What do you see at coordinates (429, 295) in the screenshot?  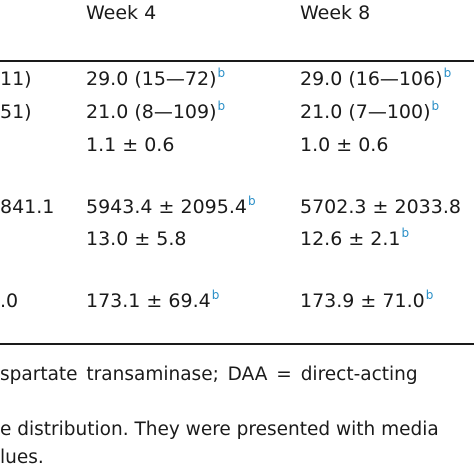 I see `row6-week8-sup: b` at bounding box center [429, 295].